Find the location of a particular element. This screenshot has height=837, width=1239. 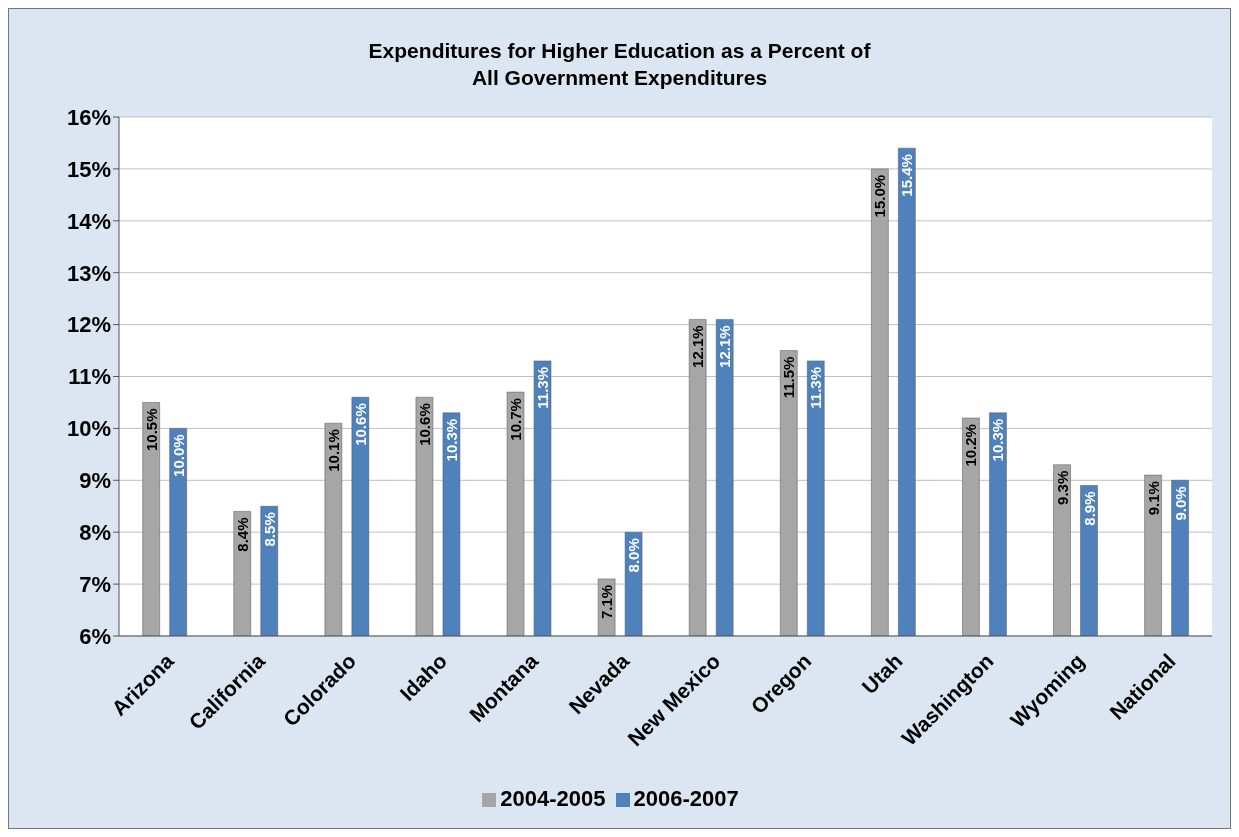

legend-label: 2006-2007 is located at coordinates (686, 798).